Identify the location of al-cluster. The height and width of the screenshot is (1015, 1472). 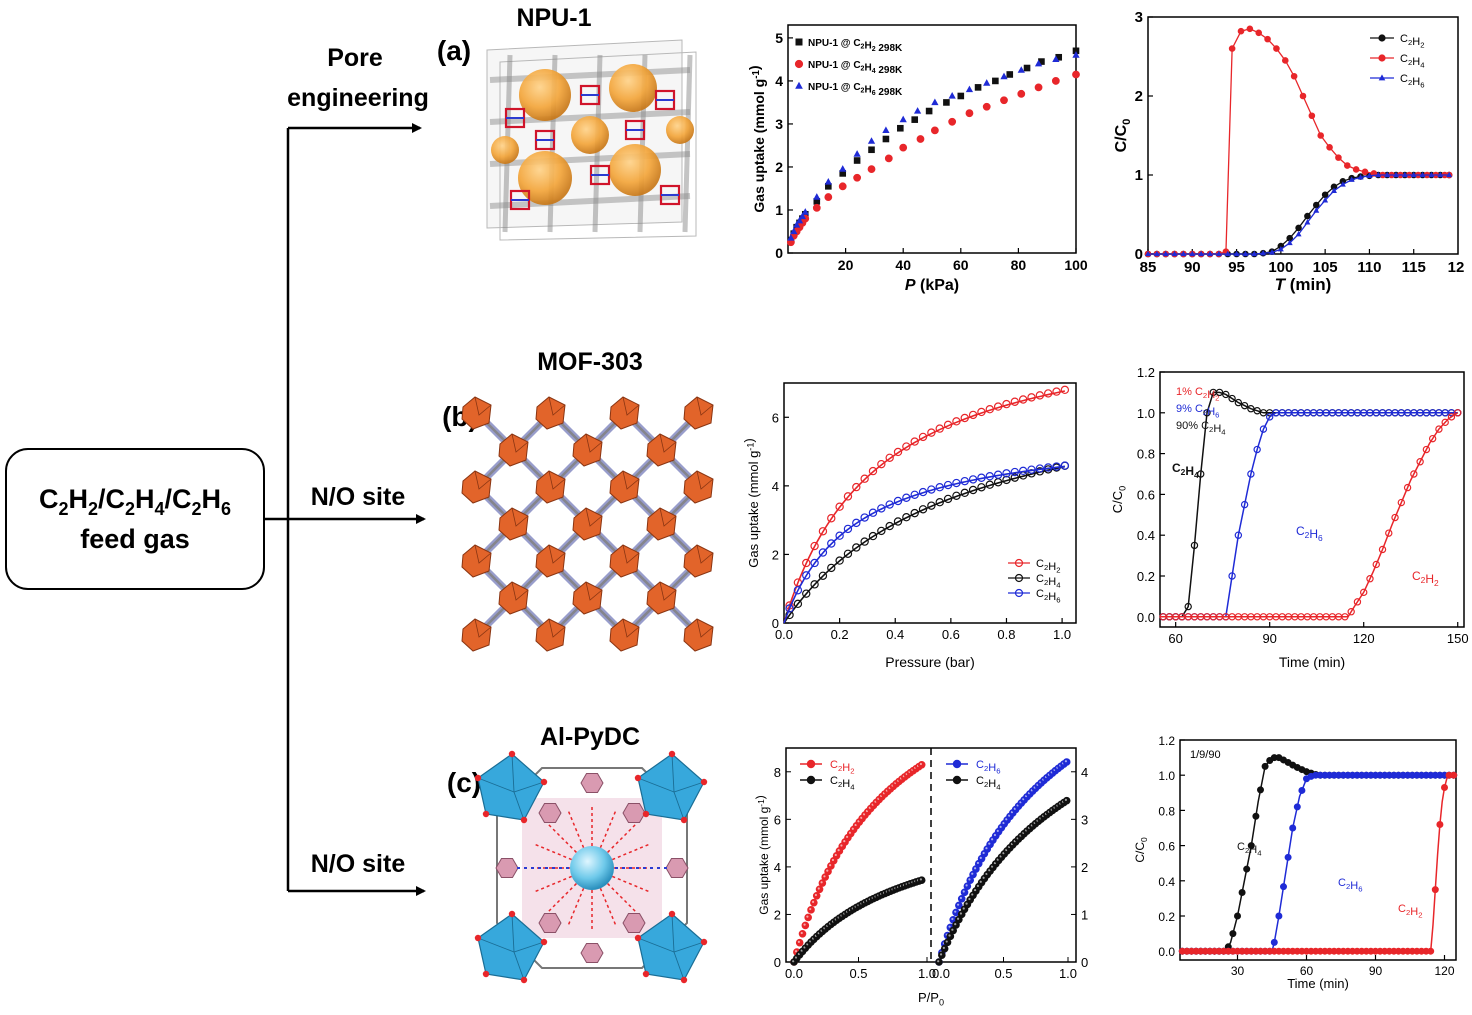
(511, 947).